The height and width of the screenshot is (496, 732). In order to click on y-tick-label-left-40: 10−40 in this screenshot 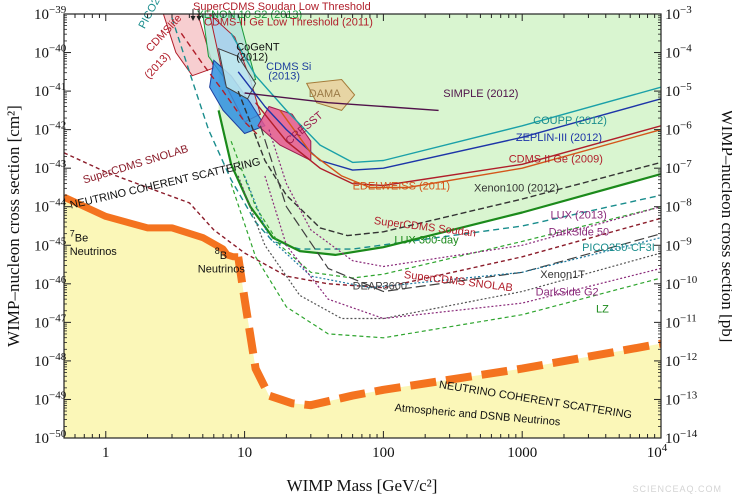, I will do `click(50, 52)`.